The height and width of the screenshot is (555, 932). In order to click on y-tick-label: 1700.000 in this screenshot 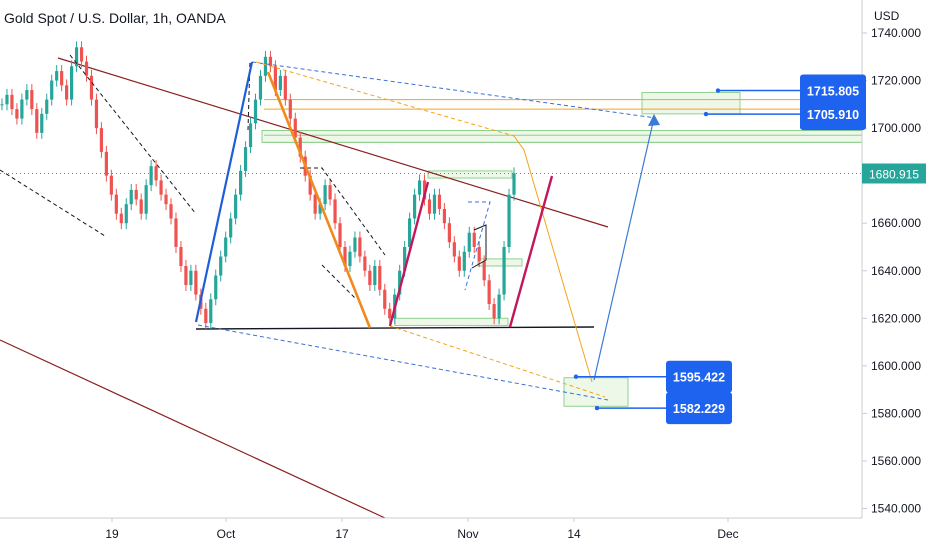, I will do `click(896, 128)`.